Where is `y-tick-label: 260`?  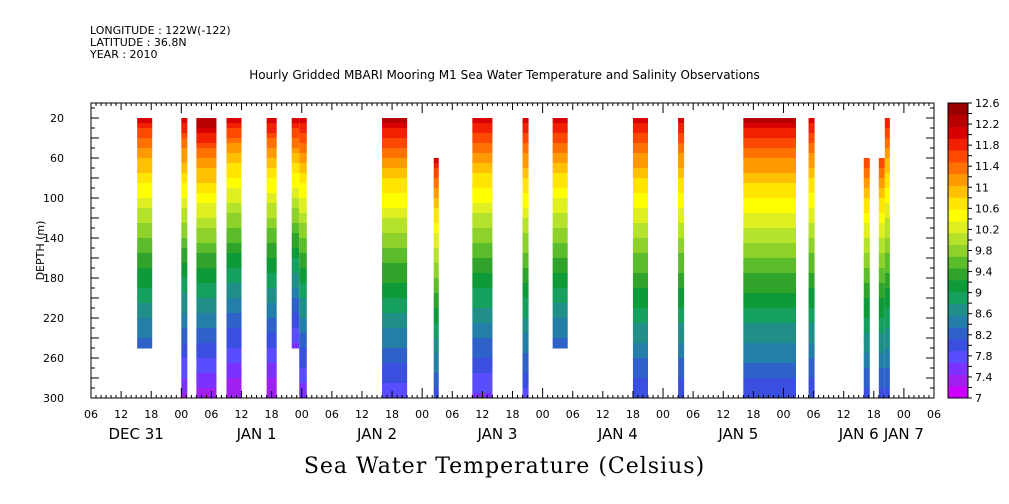 y-tick-label: 260 is located at coordinates (53, 358).